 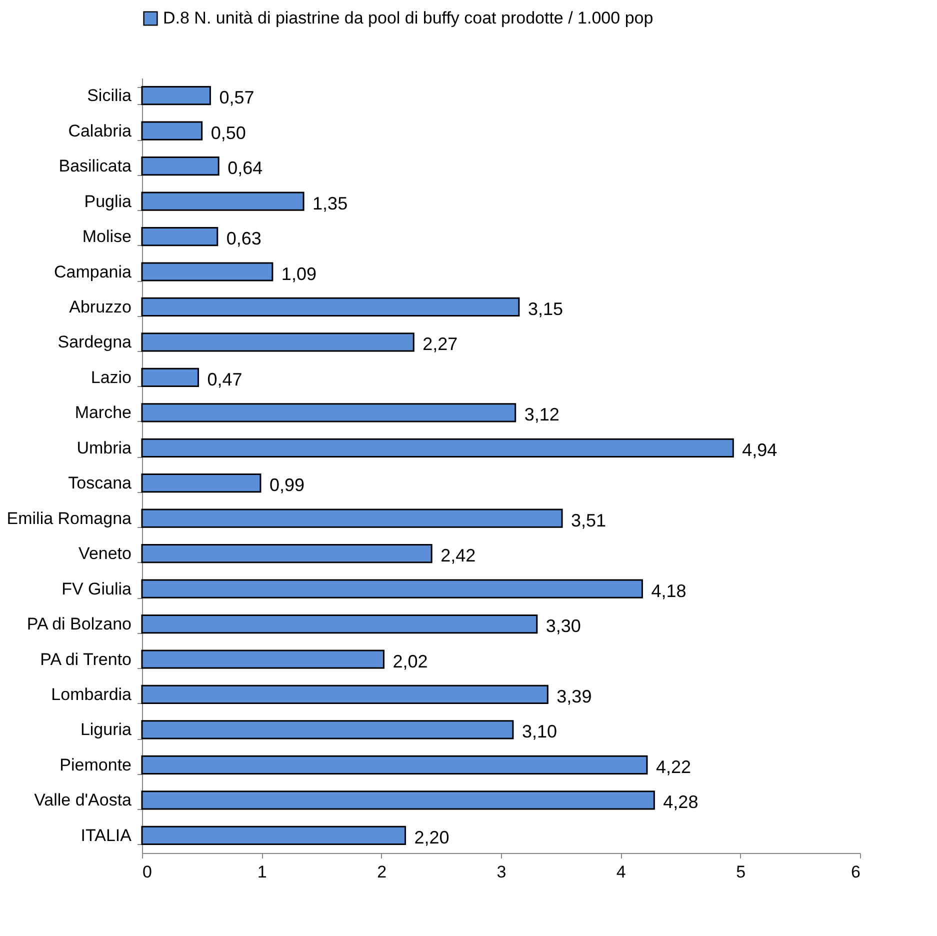 What do you see at coordinates (330, 203) in the screenshot?
I see `data-label: 1,35` at bounding box center [330, 203].